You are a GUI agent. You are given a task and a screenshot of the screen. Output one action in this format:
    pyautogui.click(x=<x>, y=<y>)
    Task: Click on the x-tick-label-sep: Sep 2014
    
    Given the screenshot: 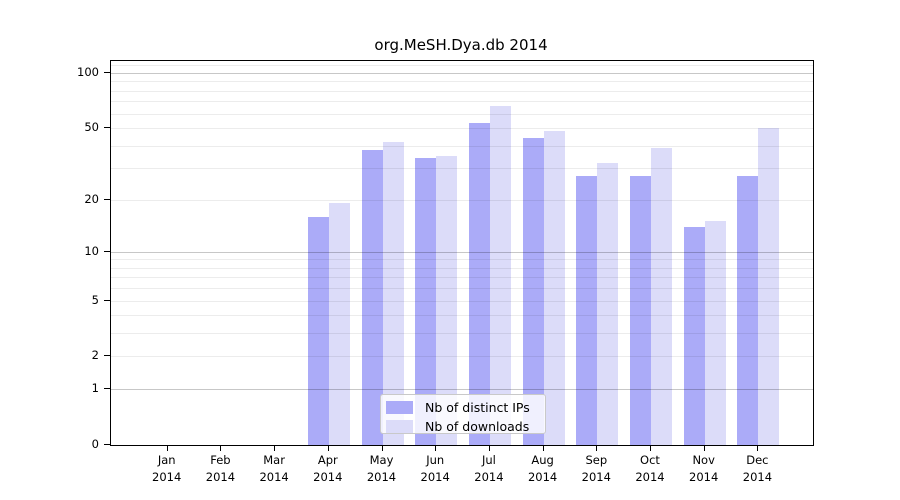 What is the action you would take?
    pyautogui.click(x=596, y=469)
    